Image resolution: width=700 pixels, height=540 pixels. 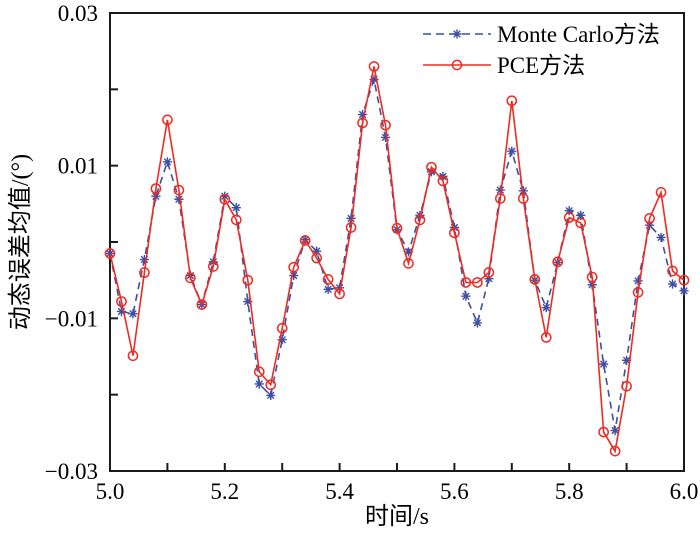 What do you see at coordinates (541, 65) in the screenshot?
I see `legend-label: PCE方法` at bounding box center [541, 65].